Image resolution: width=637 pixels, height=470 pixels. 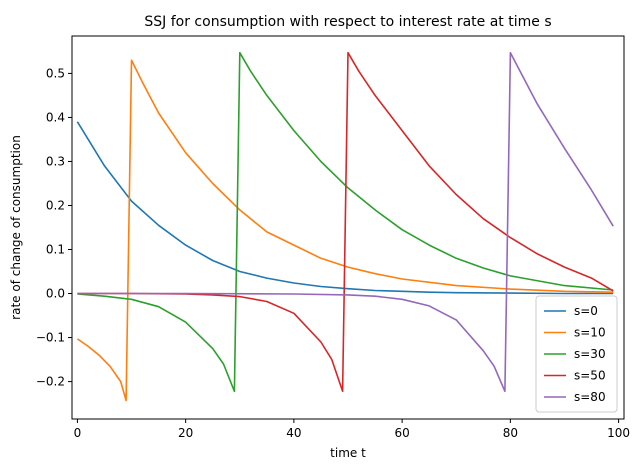 I want to click on y-axis-label: rate of change of consumption, so click(x=16, y=227).